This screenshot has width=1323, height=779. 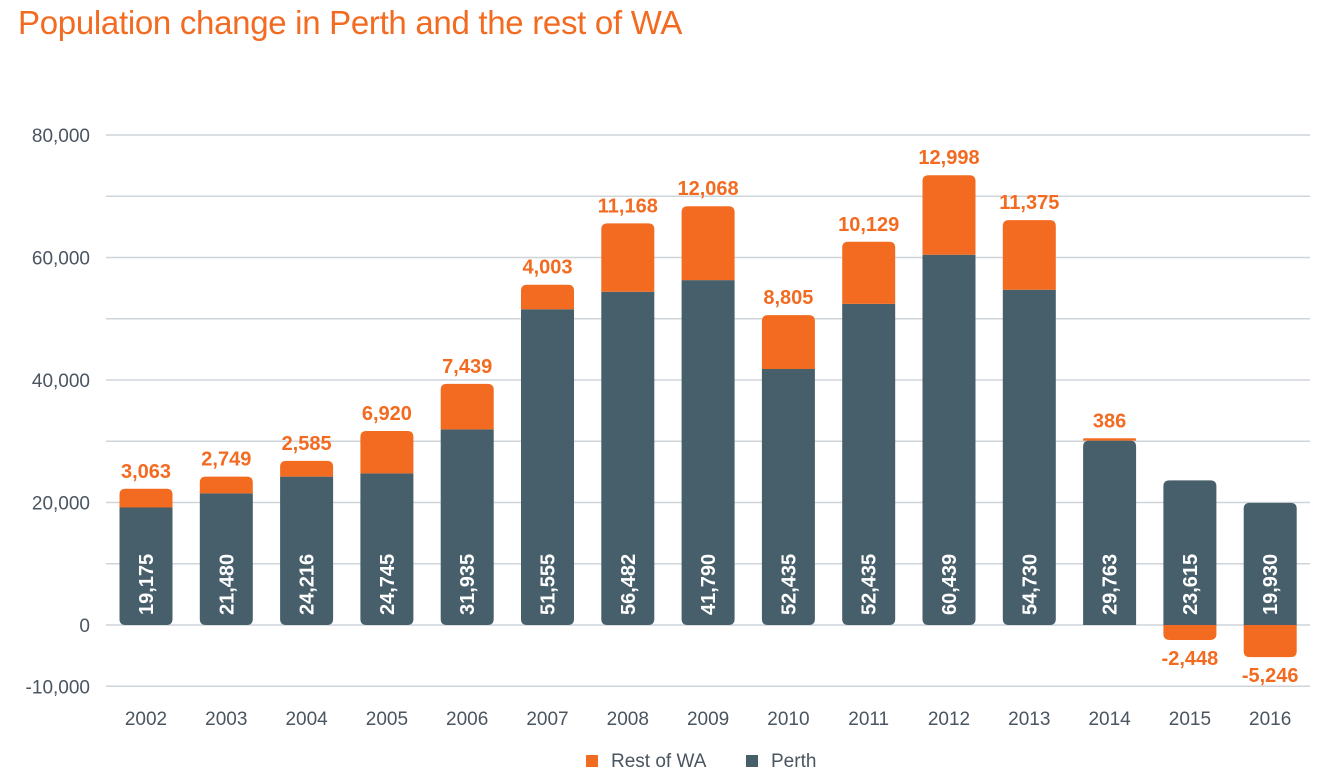 What do you see at coordinates (950, 584) in the screenshot?
I see `perth-value-label: 60,439` at bounding box center [950, 584].